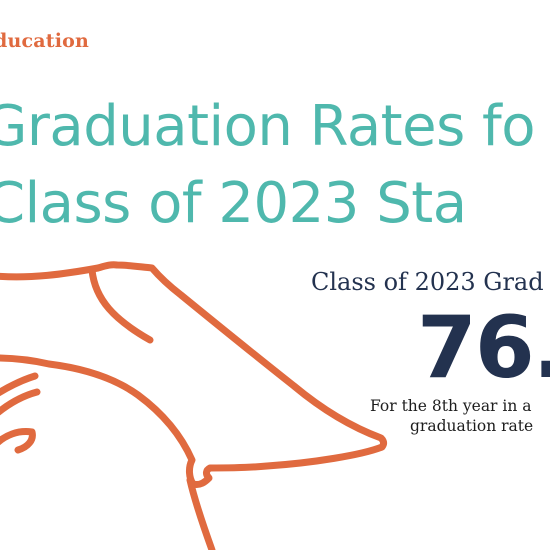 This screenshot has height=550, width=550. I want to click on stat-heading: Class of 2023 Grad, so click(427, 282).